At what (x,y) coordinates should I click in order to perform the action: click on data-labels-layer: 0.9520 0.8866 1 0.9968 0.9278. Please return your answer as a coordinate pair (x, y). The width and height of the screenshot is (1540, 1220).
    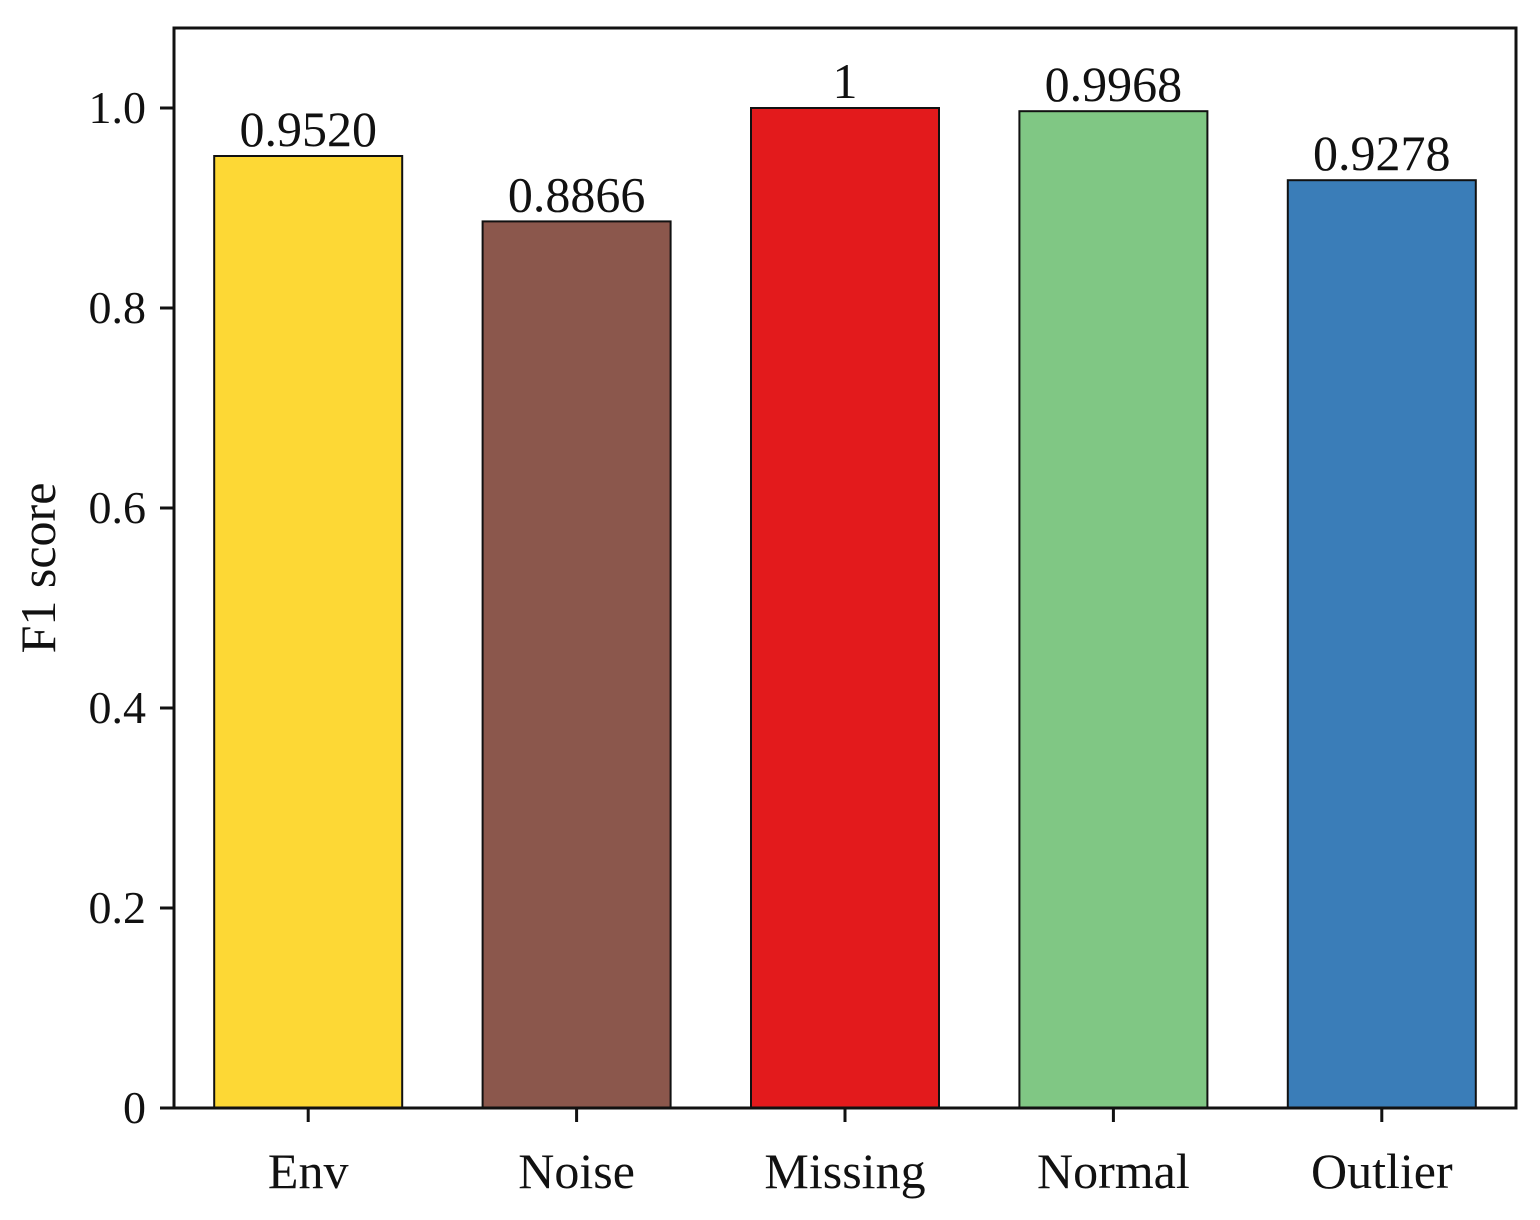
    Looking at the image, I should click on (844, 137).